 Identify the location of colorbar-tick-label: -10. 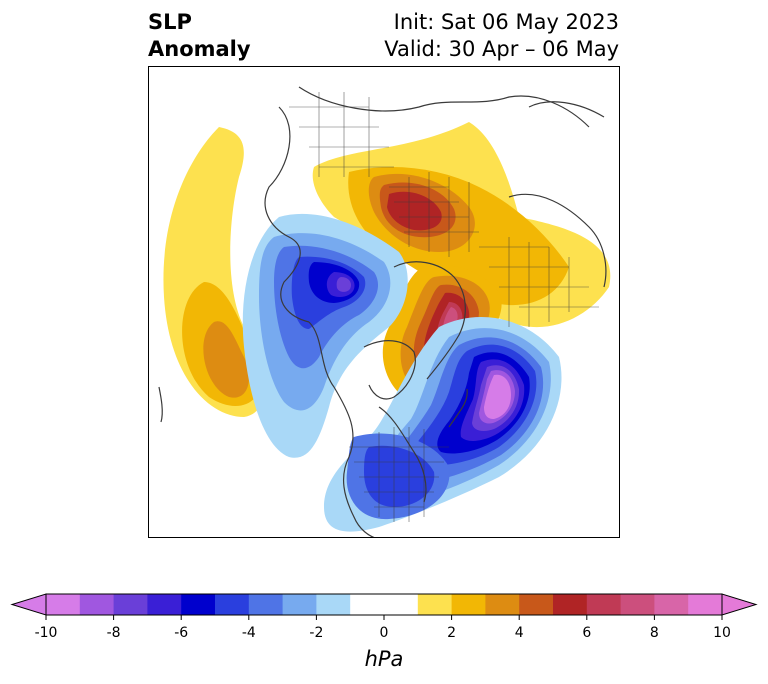
(46, 633).